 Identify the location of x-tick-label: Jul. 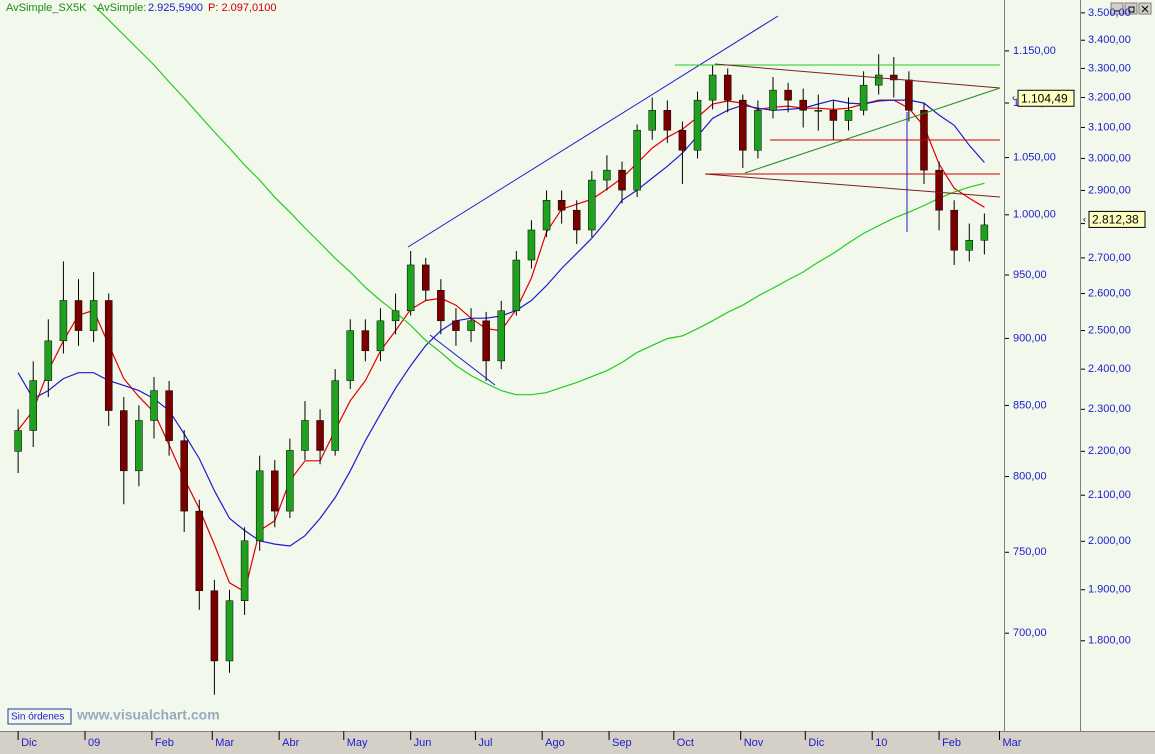
(485, 743).